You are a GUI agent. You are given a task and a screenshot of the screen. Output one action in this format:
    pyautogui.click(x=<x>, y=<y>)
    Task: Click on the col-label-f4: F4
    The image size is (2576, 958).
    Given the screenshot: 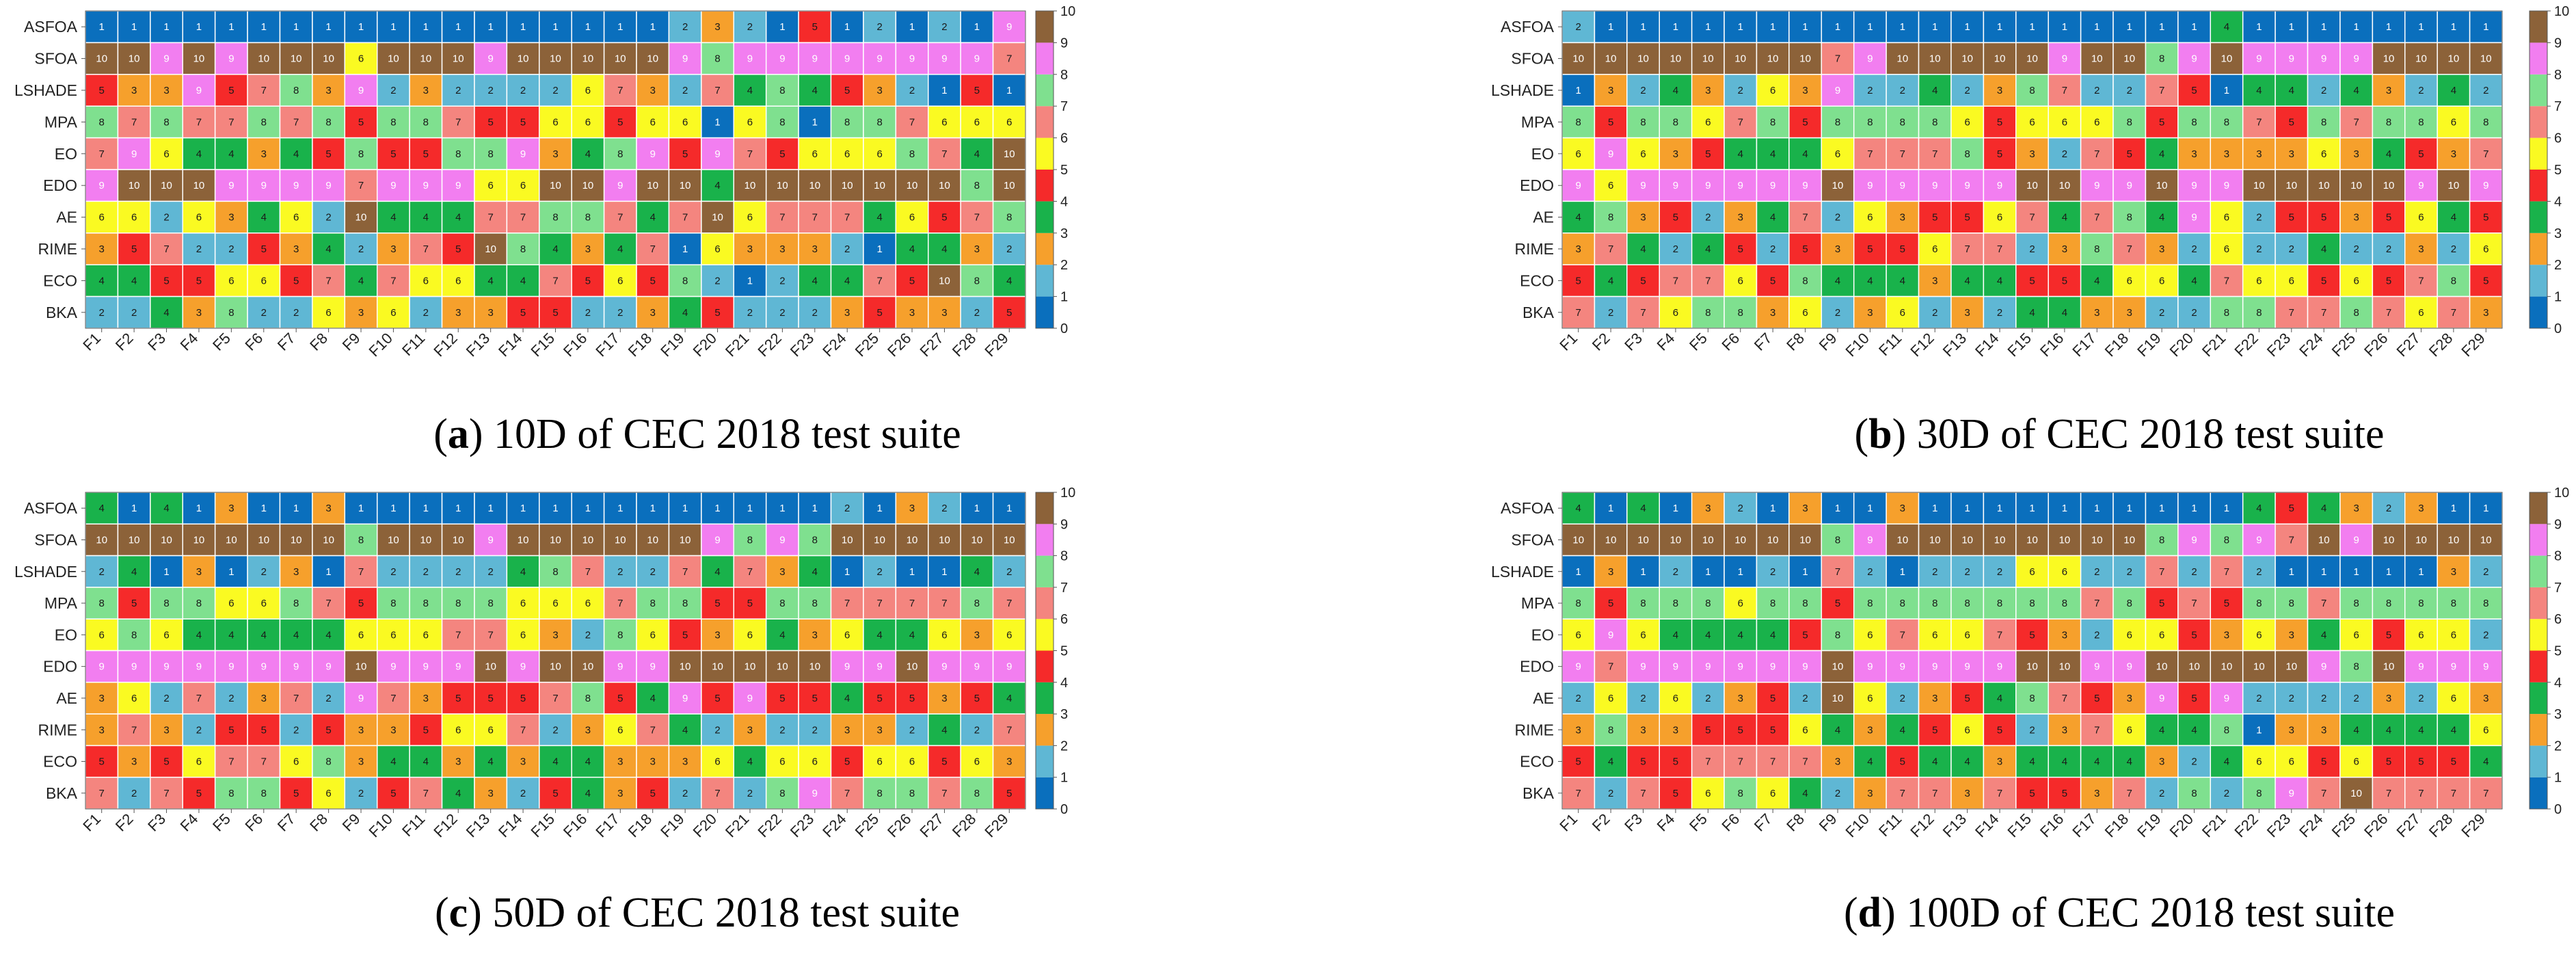 What is the action you would take?
    pyautogui.click(x=1666, y=822)
    